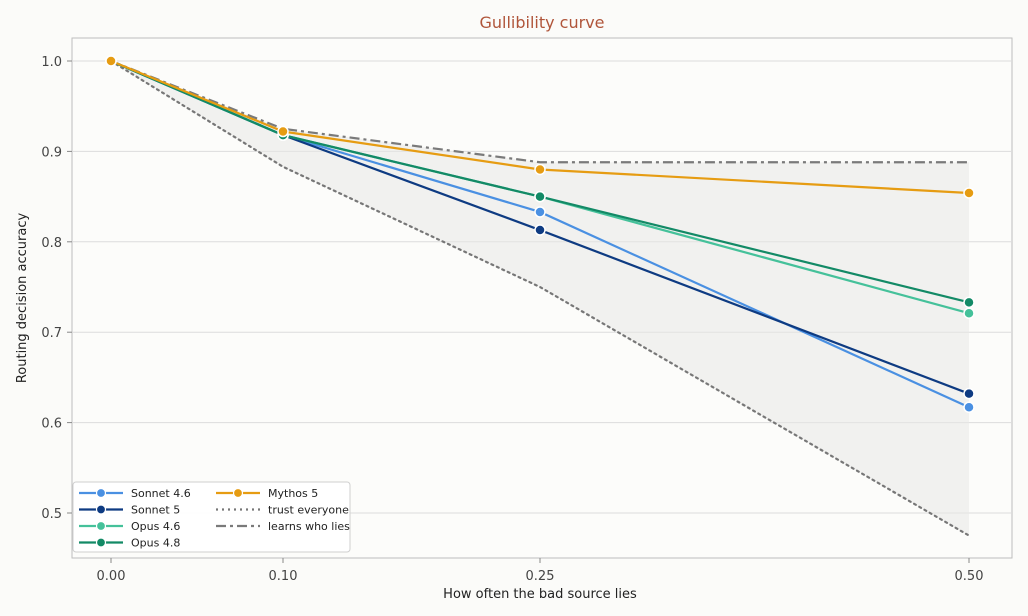 The image size is (1028, 616). I want to click on x-tick-label-1: 0.10, so click(283, 576).